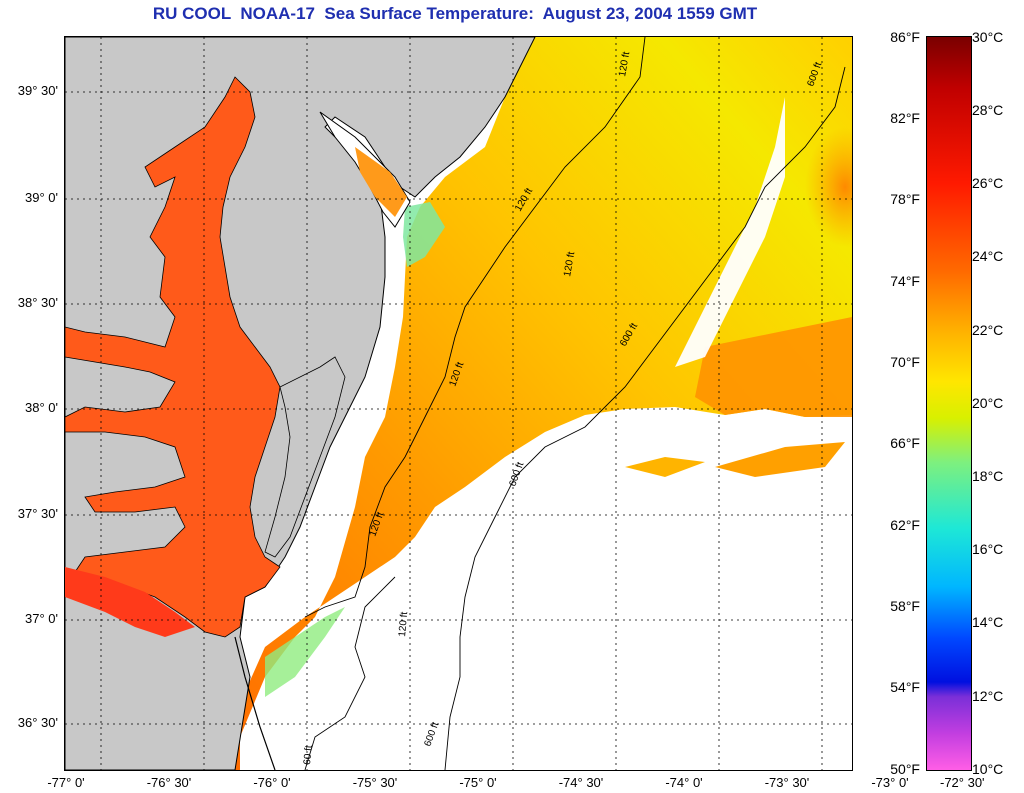 This screenshot has width=1024, height=793. I want to click on celsius-label: 16°C, so click(988, 549).